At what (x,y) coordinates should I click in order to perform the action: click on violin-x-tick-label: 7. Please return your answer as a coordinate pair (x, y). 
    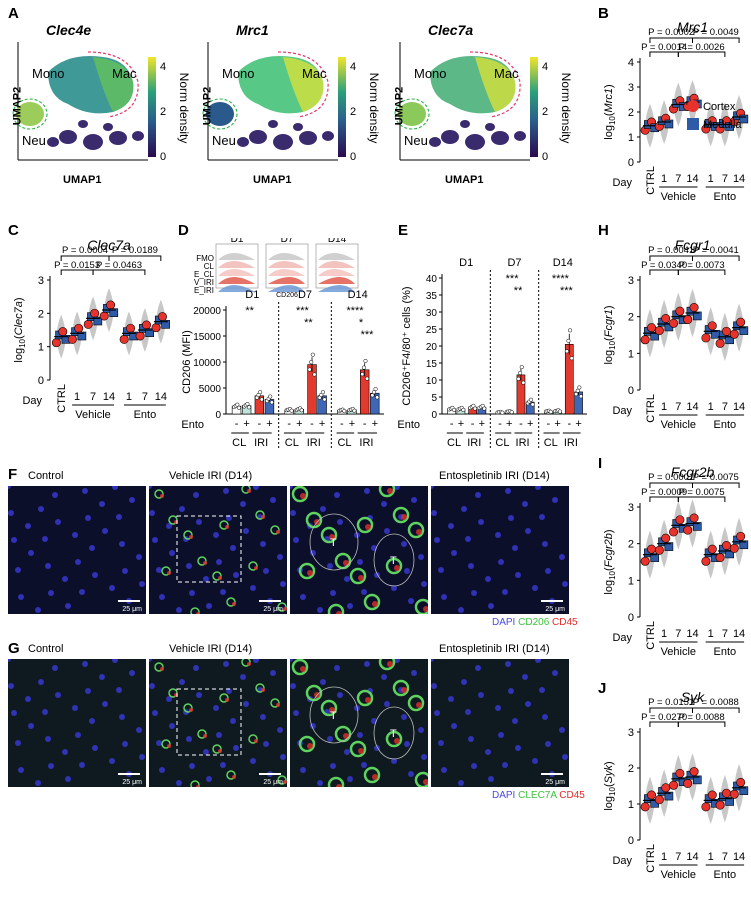
    Looking at the image, I should click on (678, 857).